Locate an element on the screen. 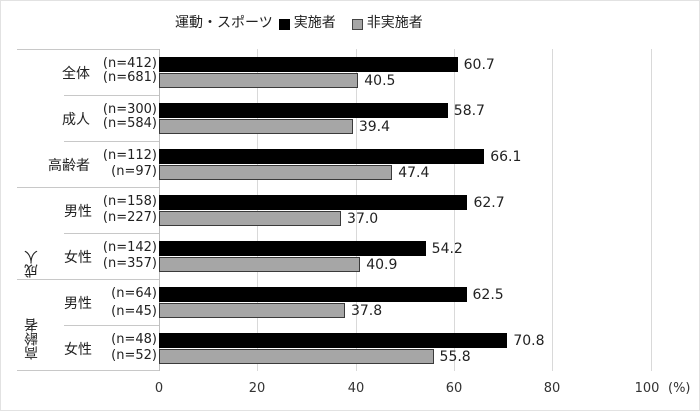 The height and width of the screenshot is (411, 700). x-tick: 40 is located at coordinates (356, 388).